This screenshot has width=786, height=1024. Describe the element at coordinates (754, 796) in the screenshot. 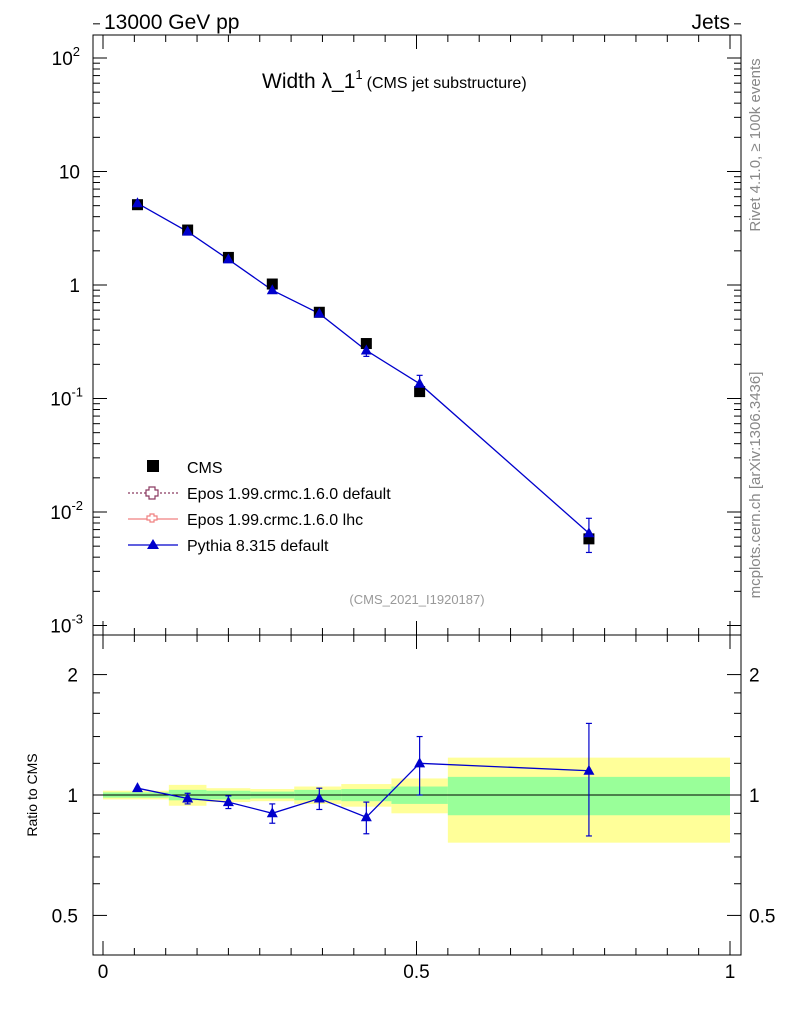

I see `ratio-y-tick-label-right: 1` at that location.